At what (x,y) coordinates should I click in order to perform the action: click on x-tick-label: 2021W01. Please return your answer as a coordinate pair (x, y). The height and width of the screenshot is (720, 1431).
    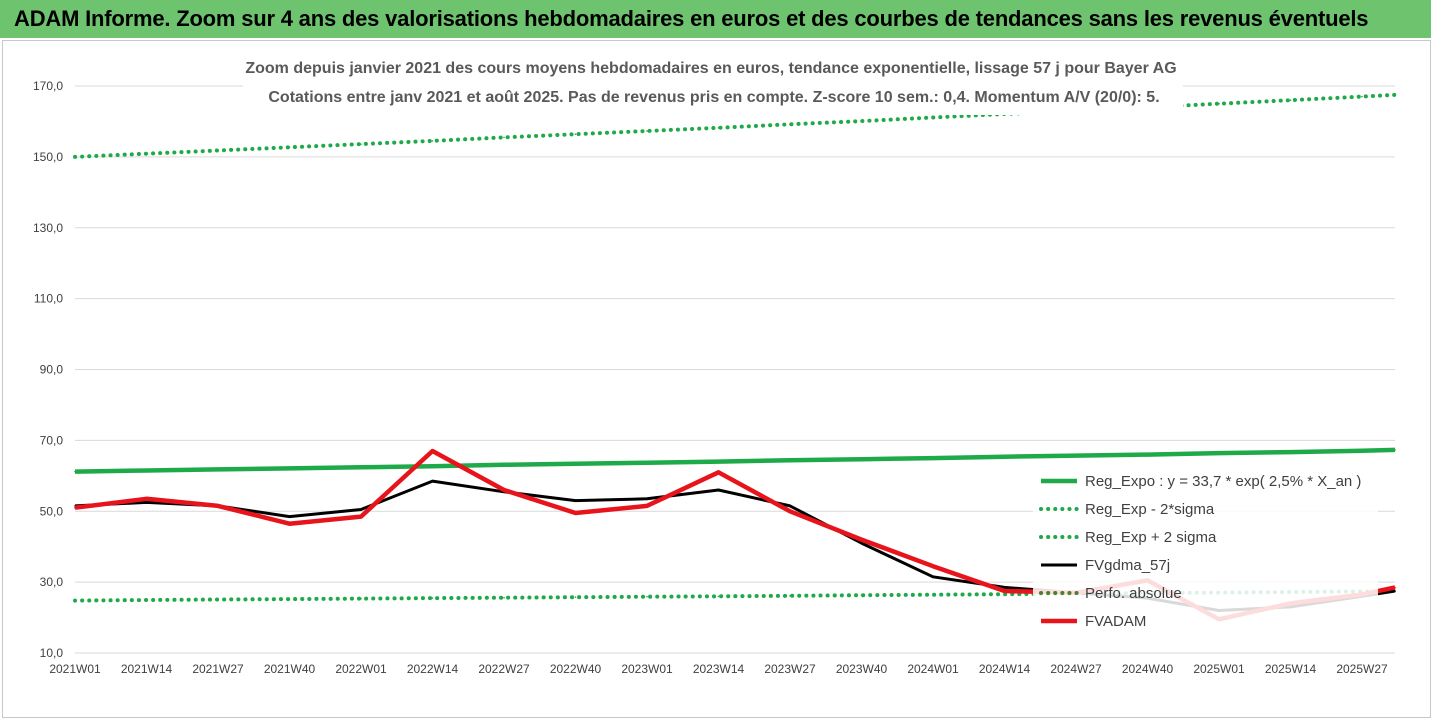
    Looking at the image, I should click on (75, 669).